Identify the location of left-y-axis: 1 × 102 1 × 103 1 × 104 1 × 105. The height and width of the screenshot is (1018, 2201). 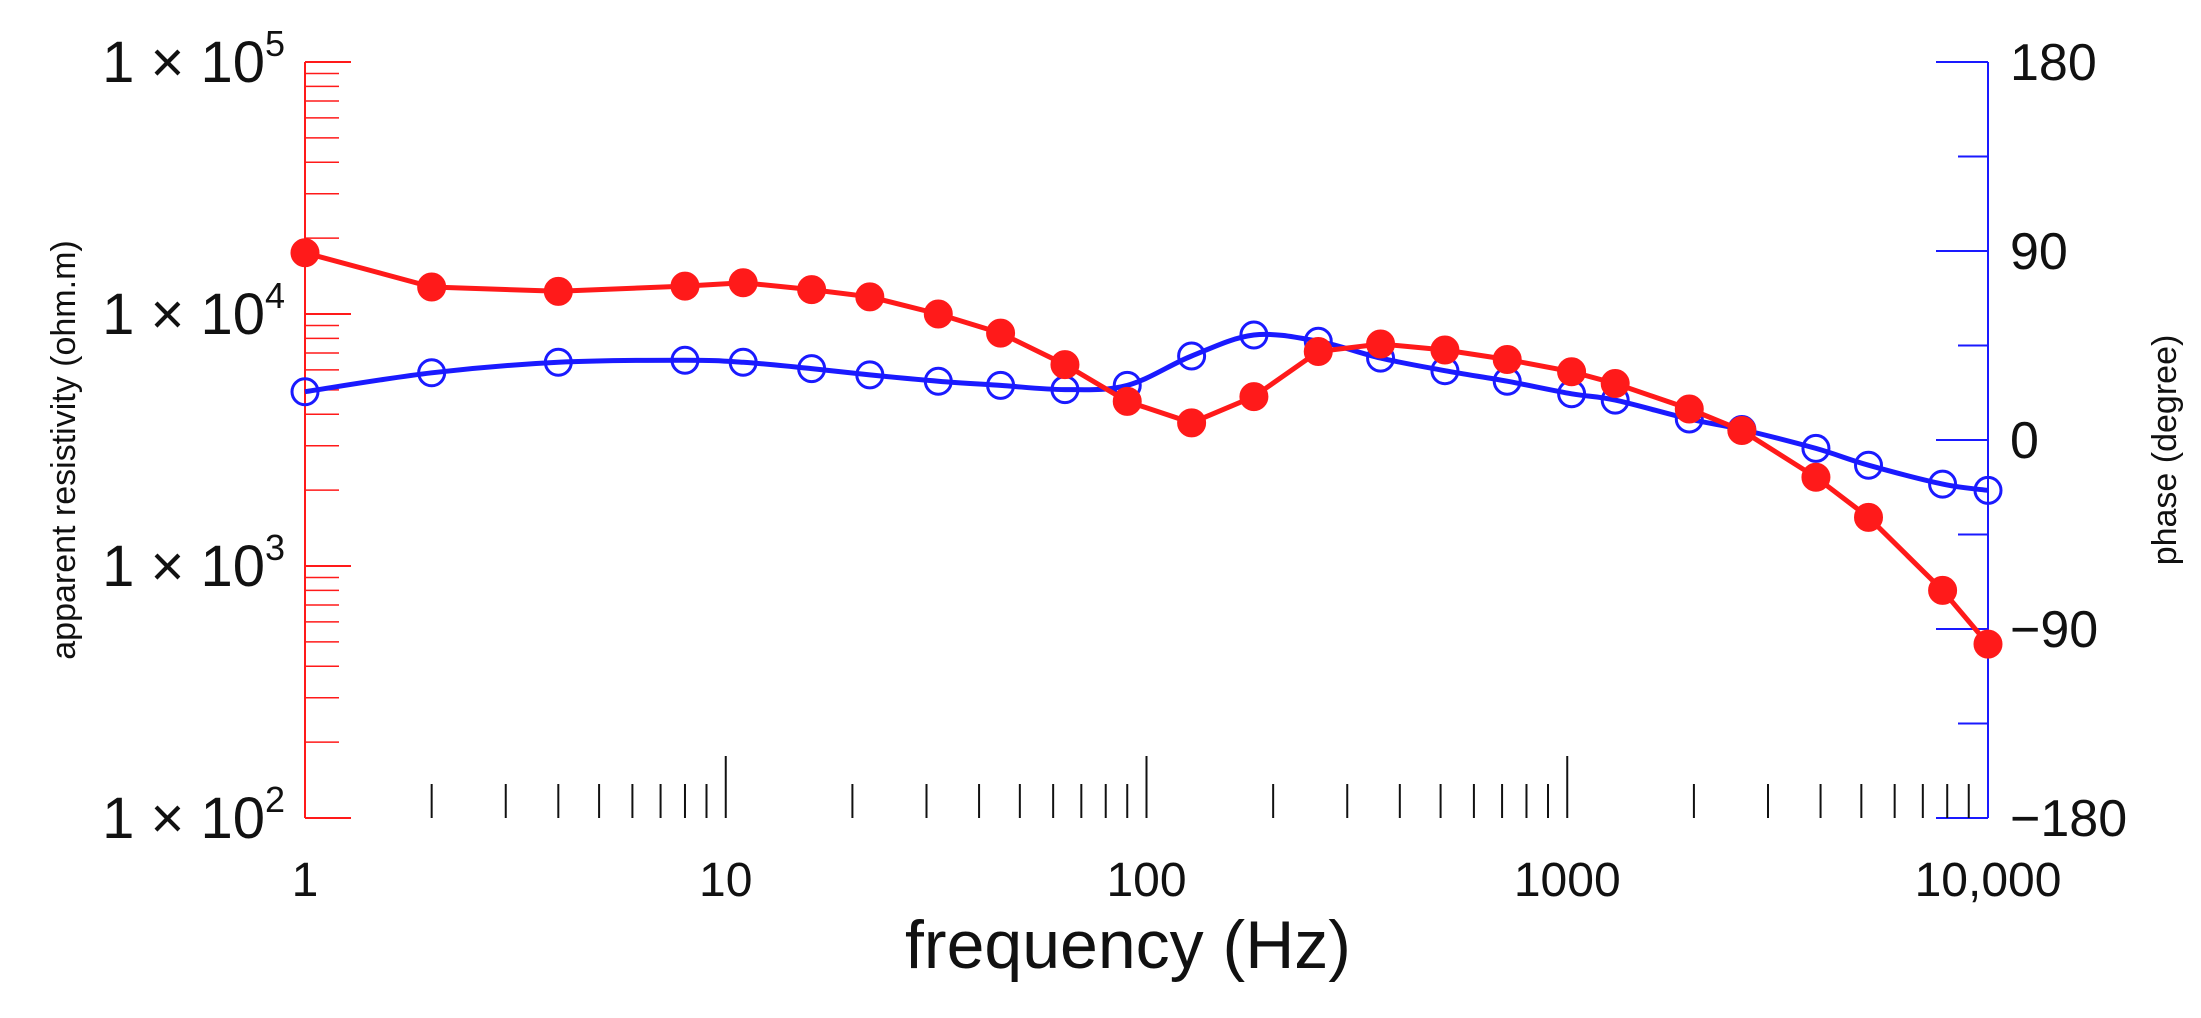
(226, 437).